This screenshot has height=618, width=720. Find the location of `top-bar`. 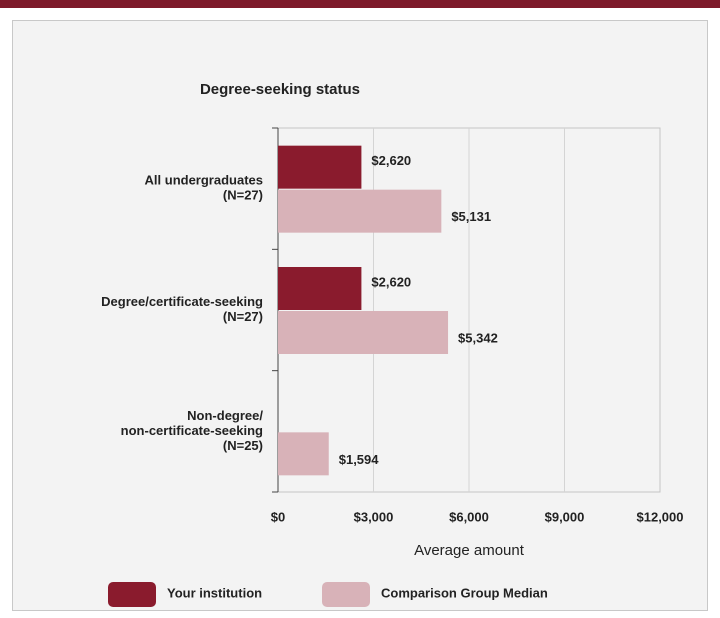

top-bar is located at coordinates (360, 4).